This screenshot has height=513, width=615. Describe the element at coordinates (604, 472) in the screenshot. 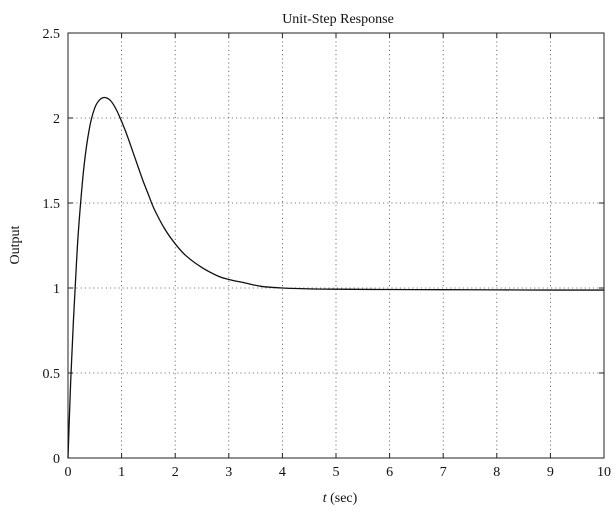

I see `x-tick-label: 10` at that location.